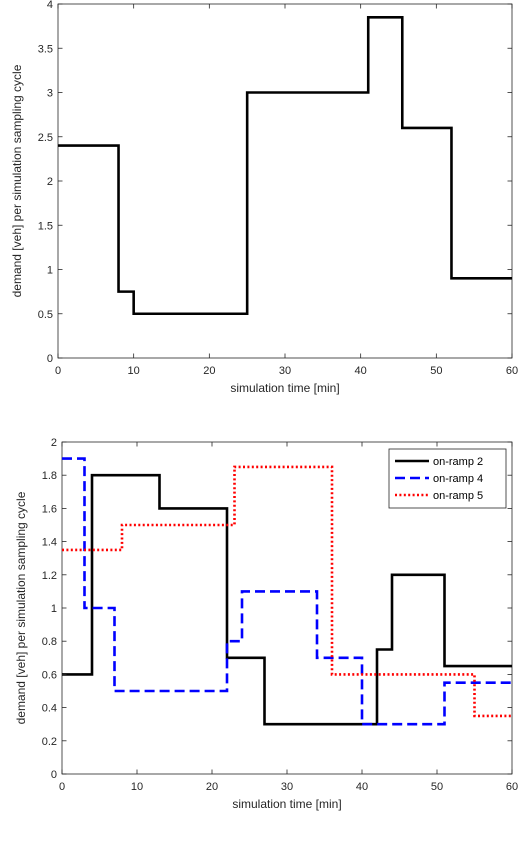 Image resolution: width=532 pixels, height=855 pixels. What do you see at coordinates (49, 476) in the screenshot?
I see `y-tick-label: 1.8` at bounding box center [49, 476].